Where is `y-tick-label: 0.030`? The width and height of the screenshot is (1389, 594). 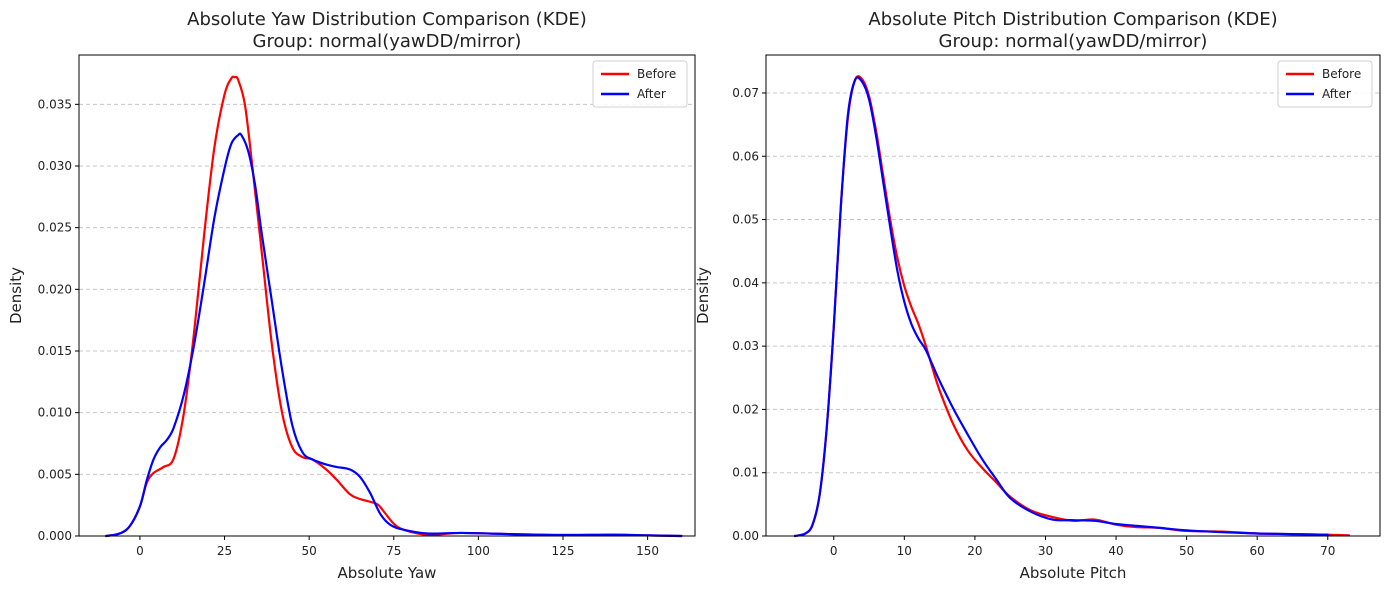
y-tick-label: 0.030 is located at coordinates (55, 166).